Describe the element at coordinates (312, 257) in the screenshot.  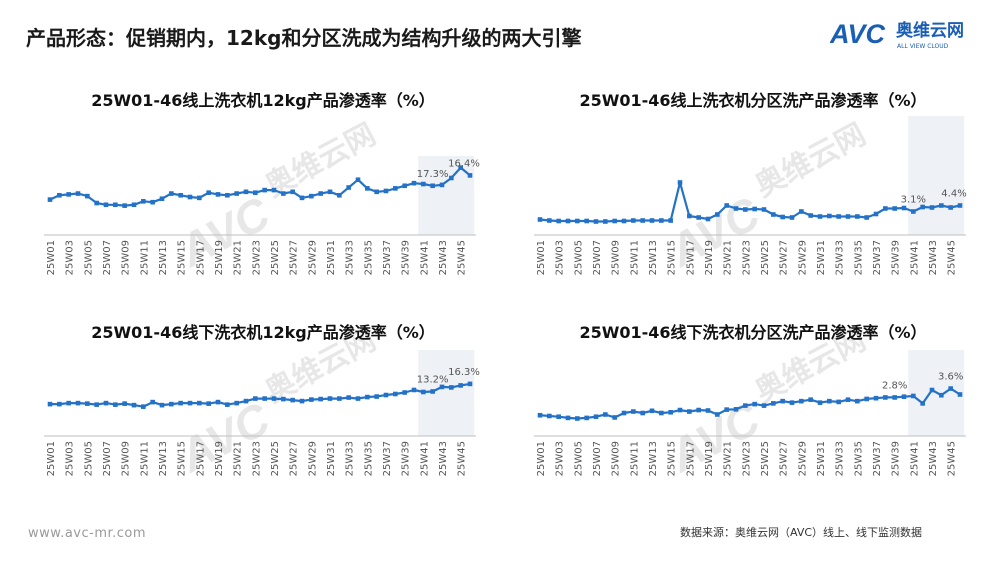
I see `x-tick-label: 25W29` at that location.